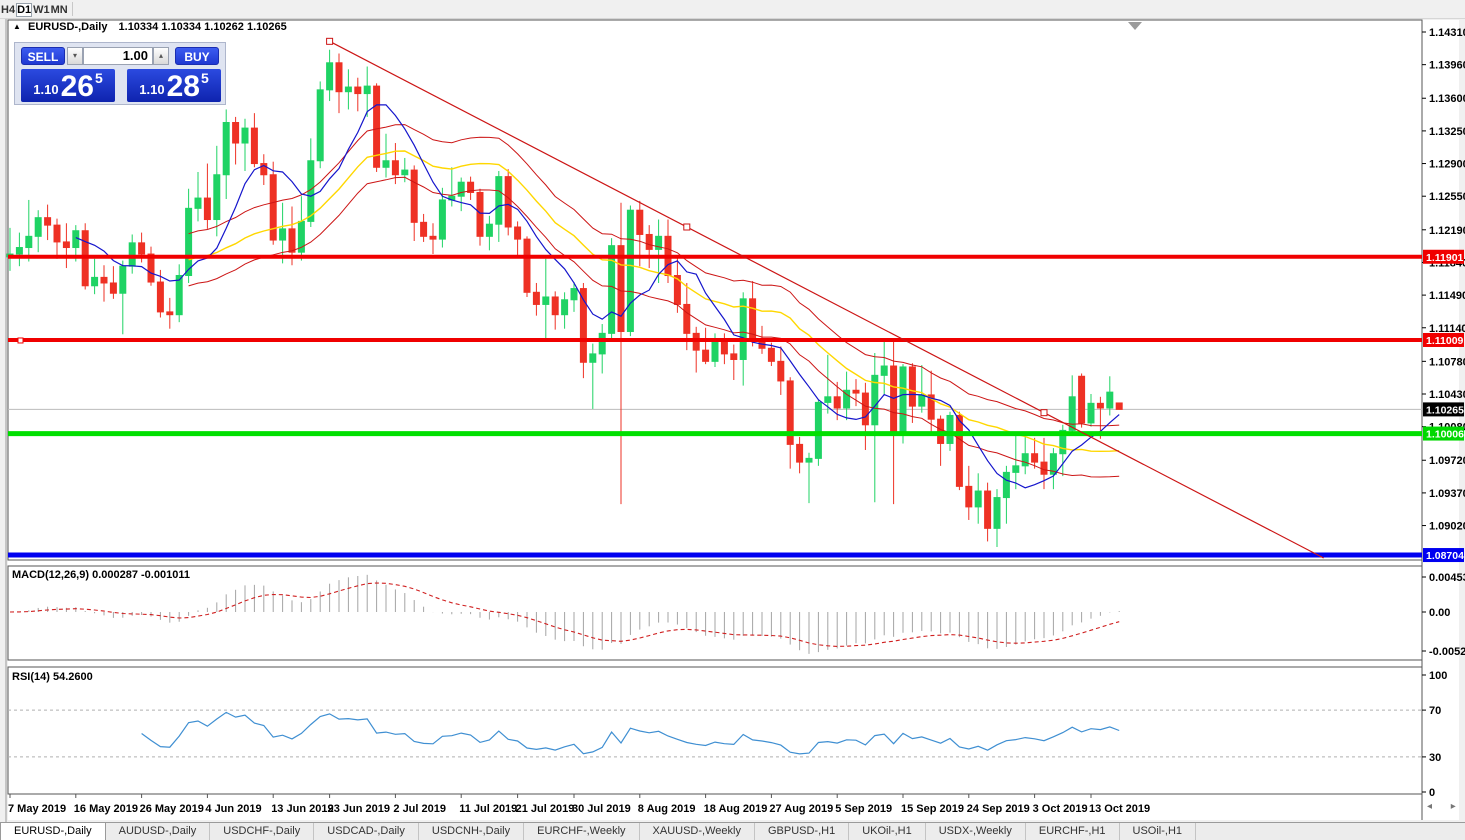  What do you see at coordinates (1447, 527) in the screenshot?
I see `price-tick-label: 1.09020` at bounding box center [1447, 527].